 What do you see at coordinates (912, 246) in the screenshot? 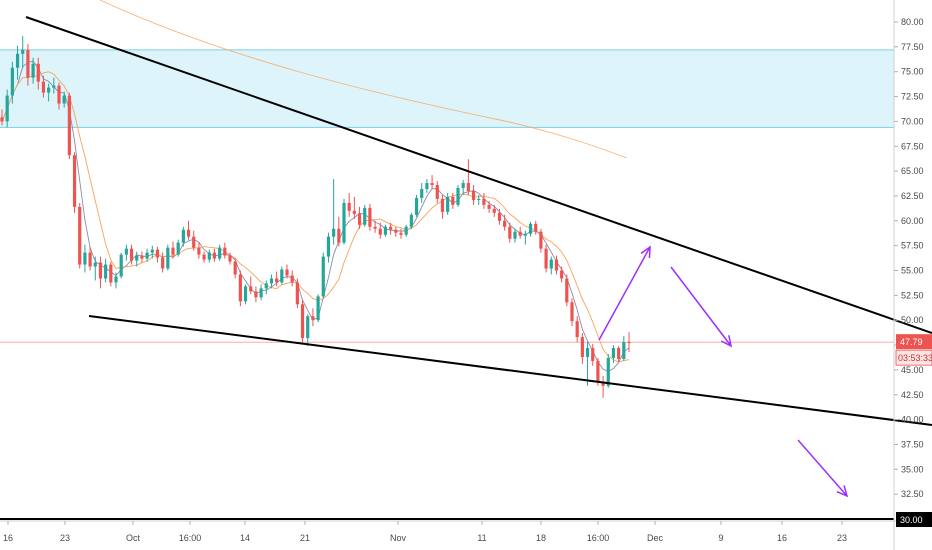
I see `price-tick-label: 57.50` at bounding box center [912, 246].